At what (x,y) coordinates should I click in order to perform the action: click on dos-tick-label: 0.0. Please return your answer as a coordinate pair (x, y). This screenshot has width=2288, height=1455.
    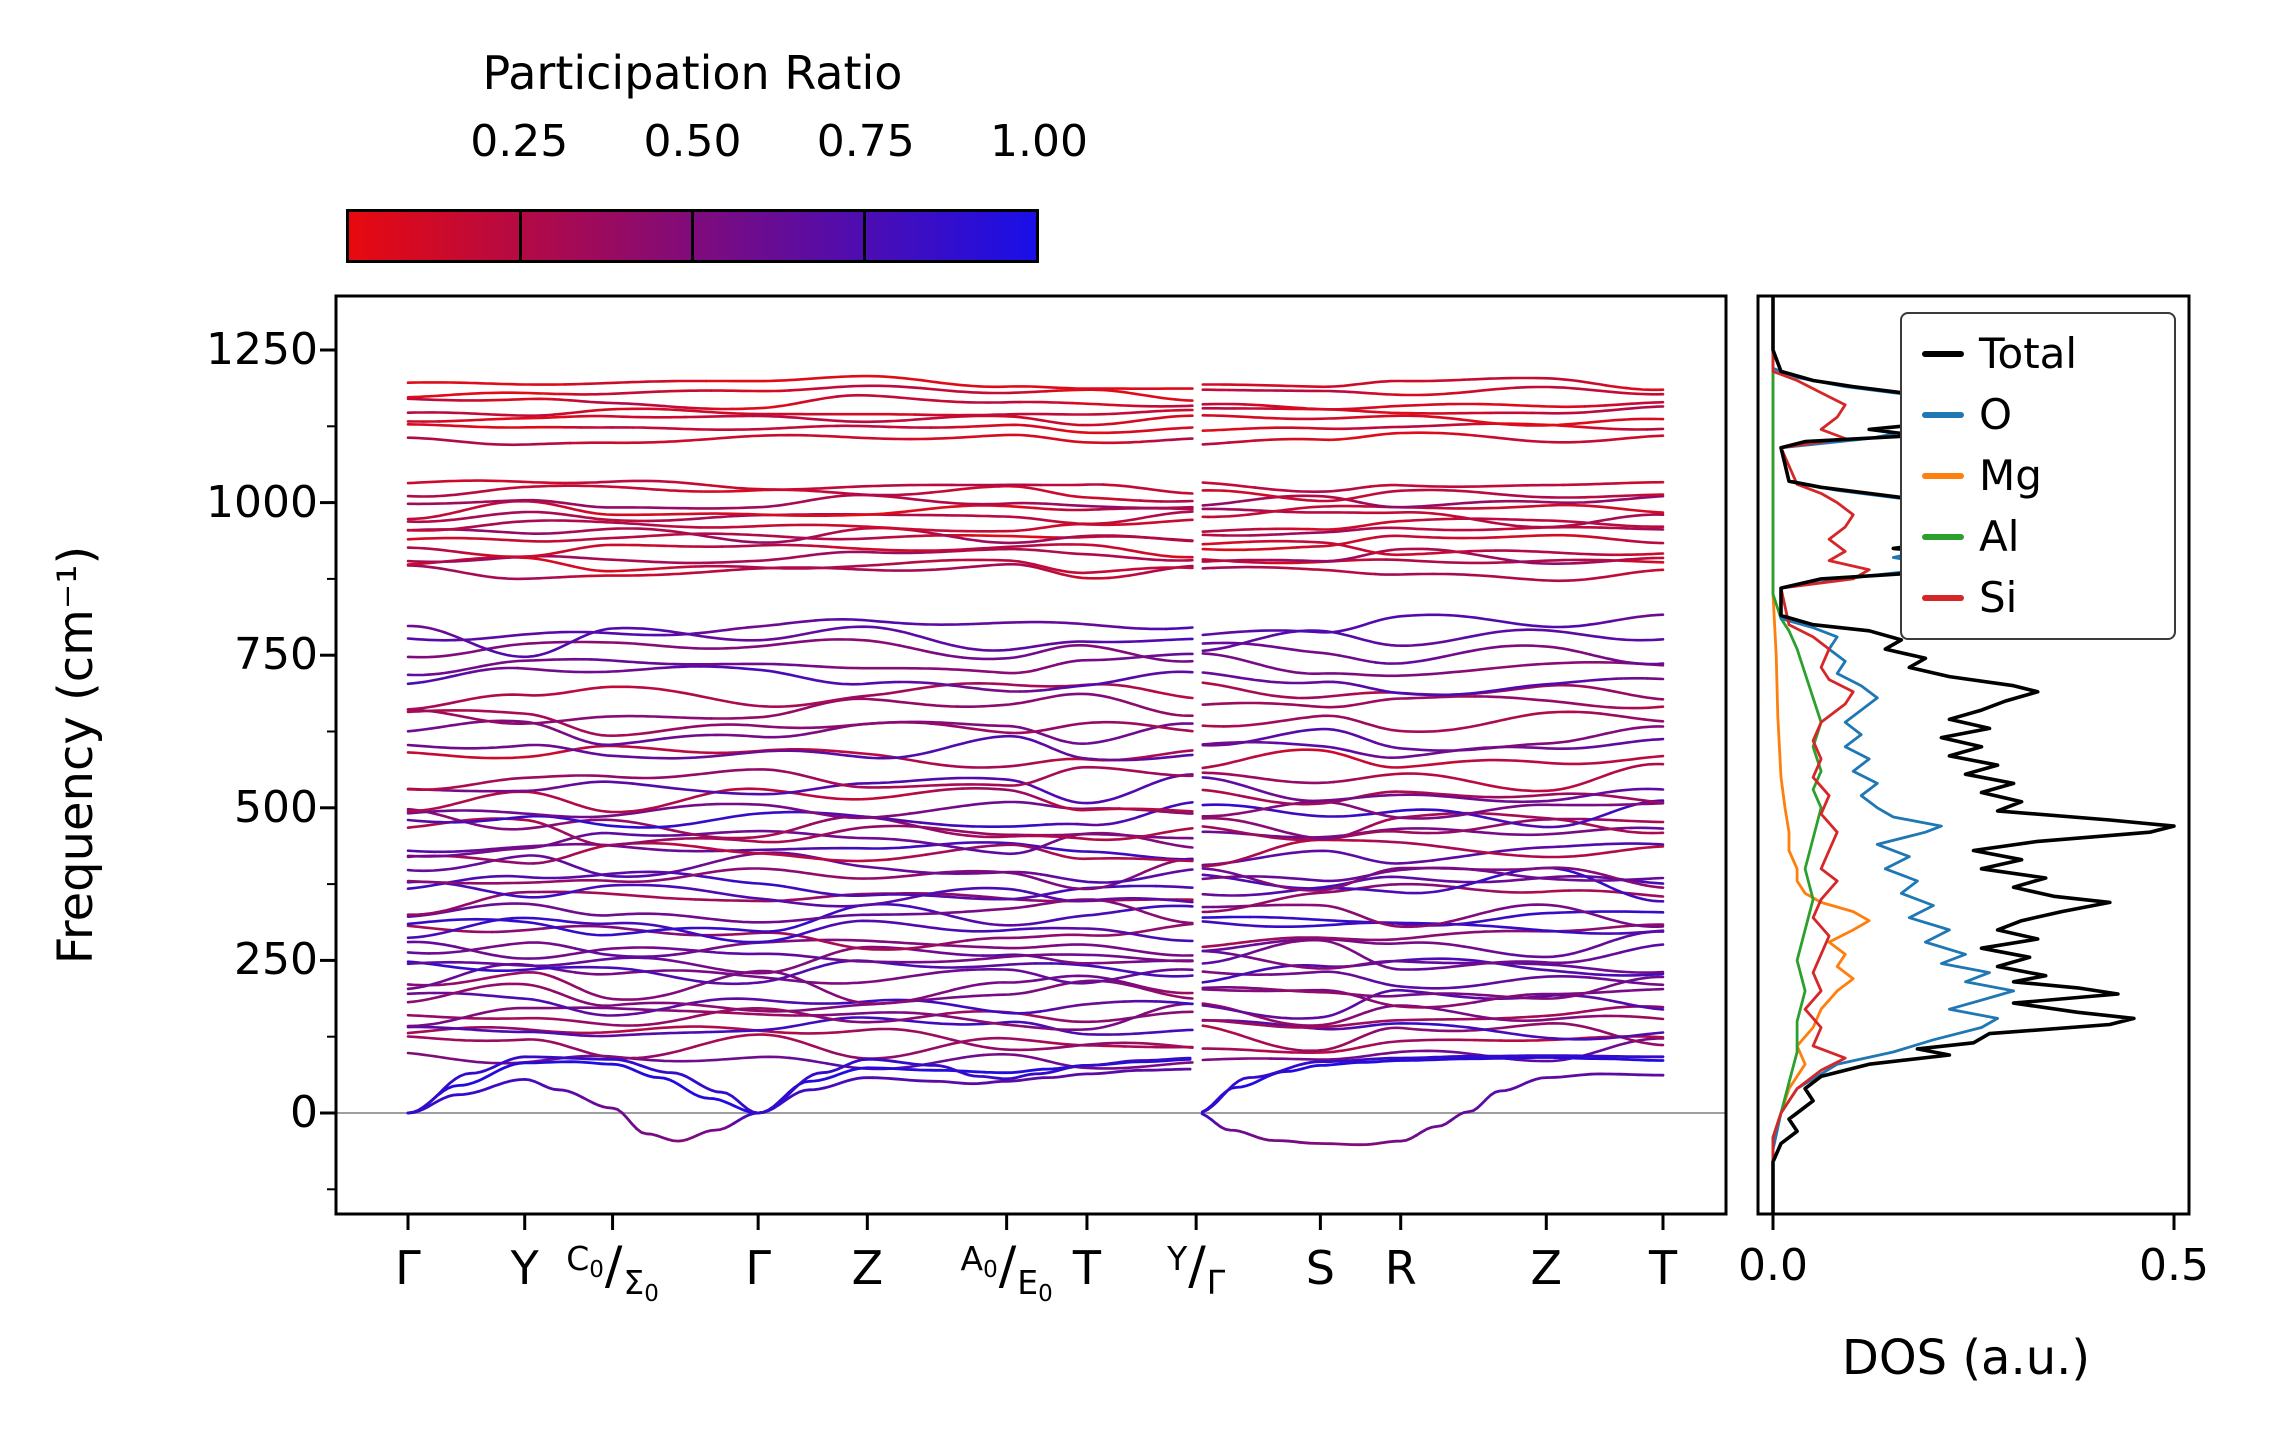
    Looking at the image, I should click on (1773, 1265).